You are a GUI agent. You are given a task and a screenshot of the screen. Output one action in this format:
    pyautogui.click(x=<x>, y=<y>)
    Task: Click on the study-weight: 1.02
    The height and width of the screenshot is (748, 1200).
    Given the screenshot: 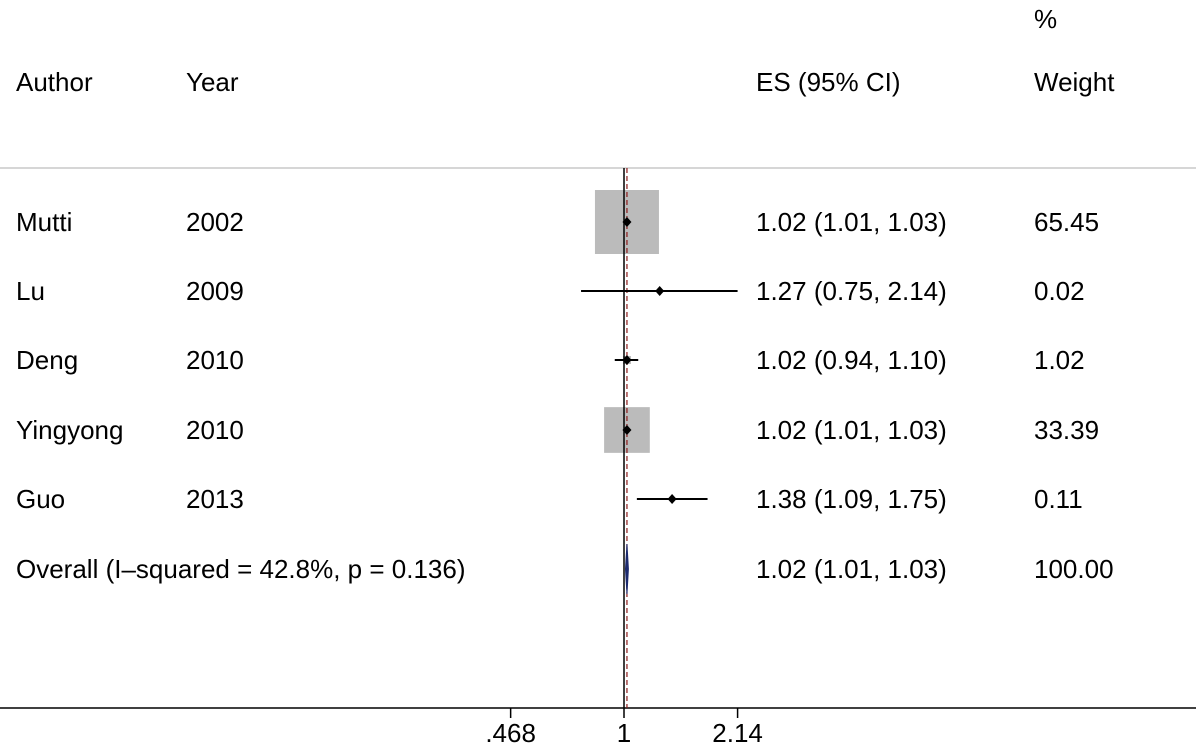 What is the action you would take?
    pyautogui.click(x=1059, y=360)
    